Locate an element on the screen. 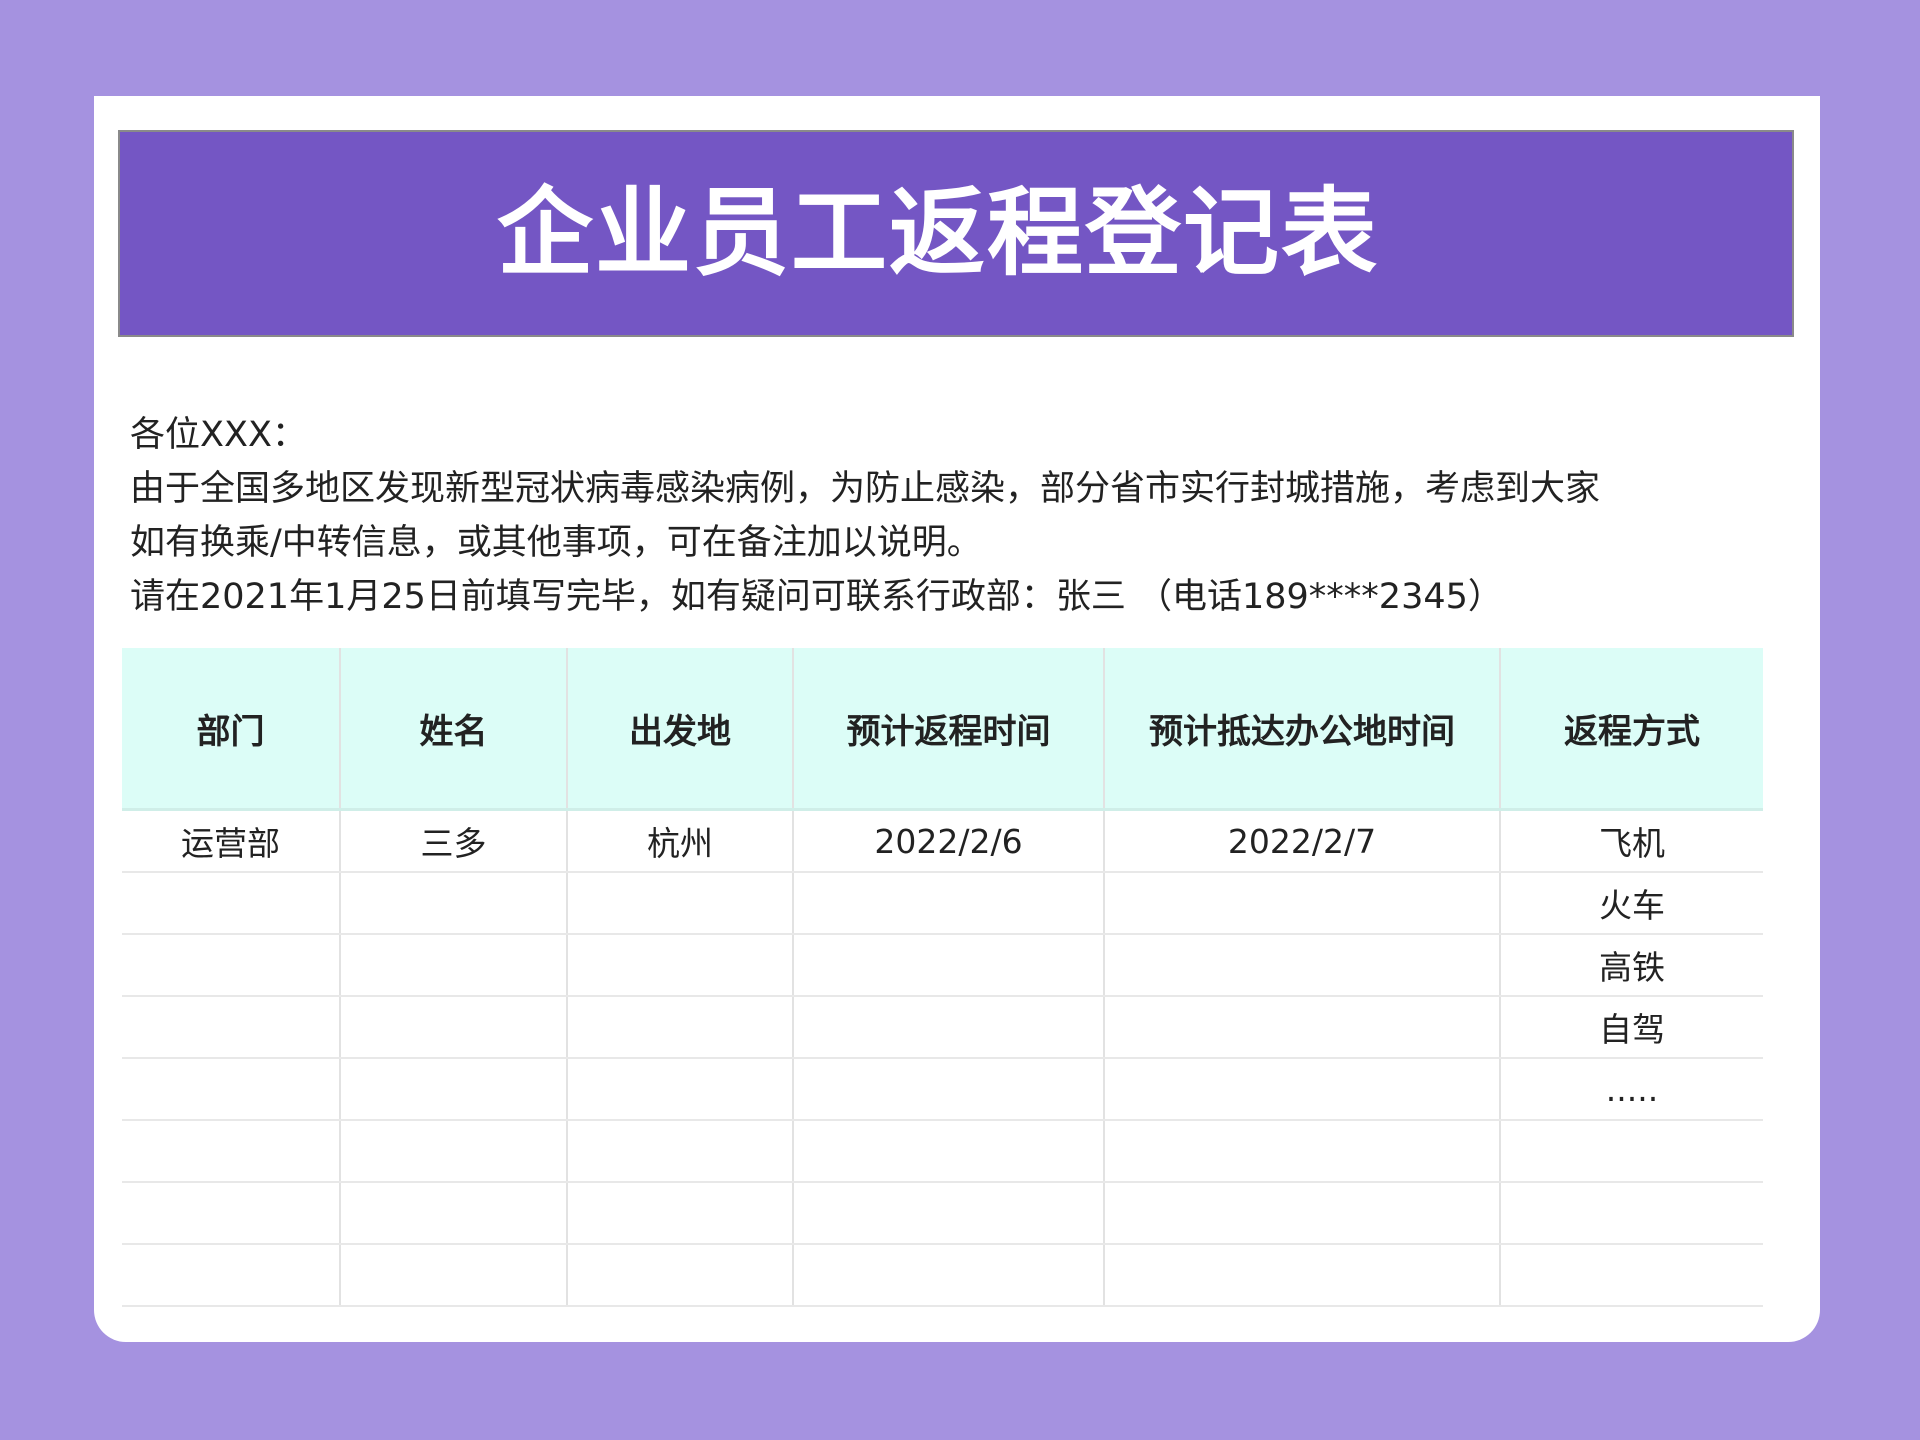  table-cell: 2022/2/6 is located at coordinates (949, 841).